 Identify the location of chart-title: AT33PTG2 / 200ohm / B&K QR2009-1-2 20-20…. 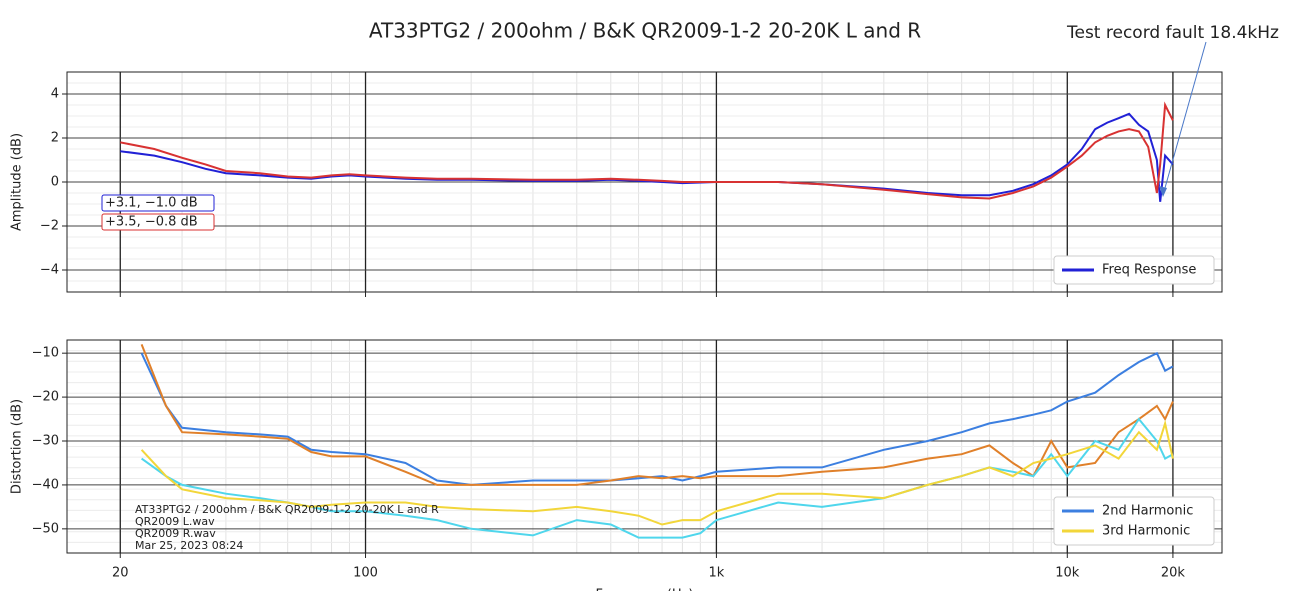
(645, 31).